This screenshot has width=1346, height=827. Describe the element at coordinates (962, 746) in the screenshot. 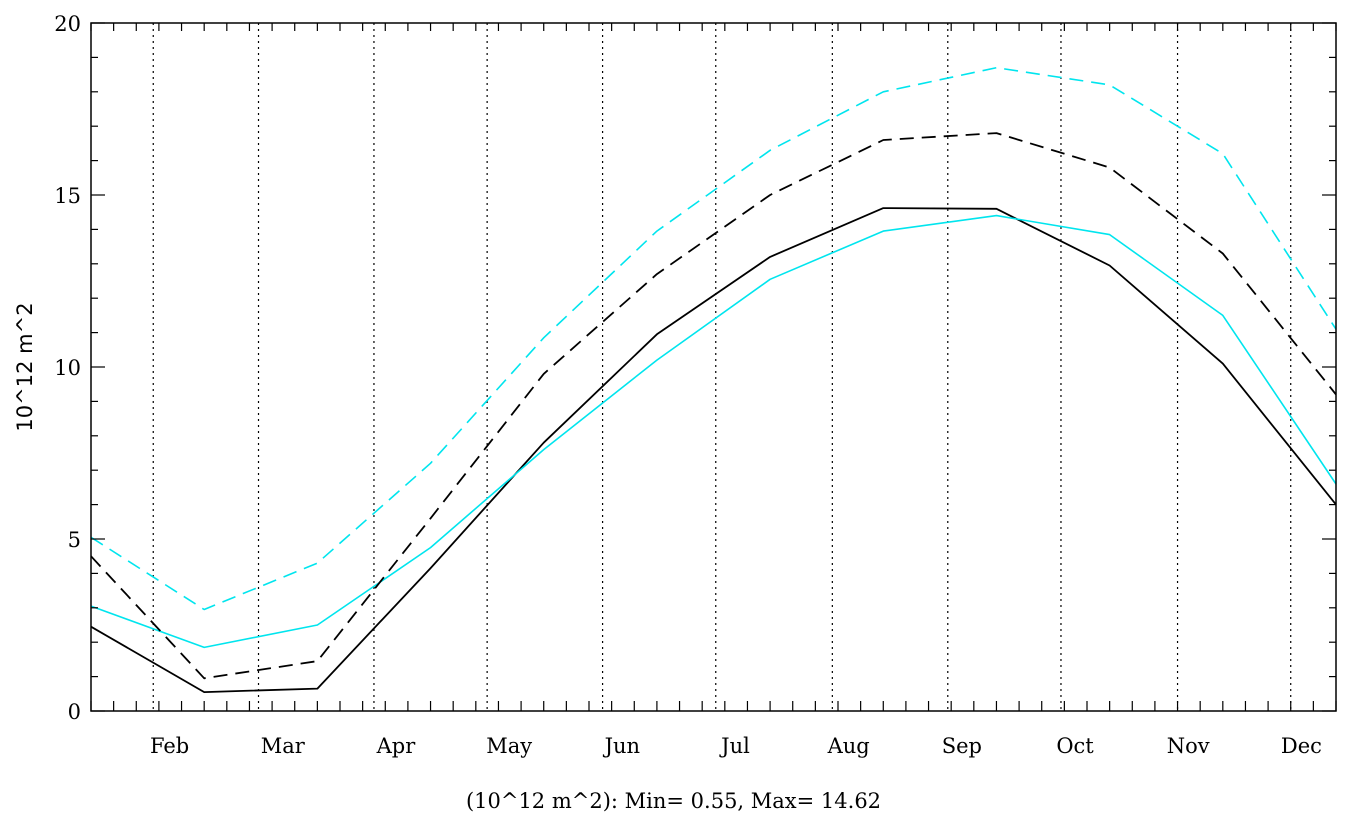

I see `x-tick-label-sep: Sep` at that location.